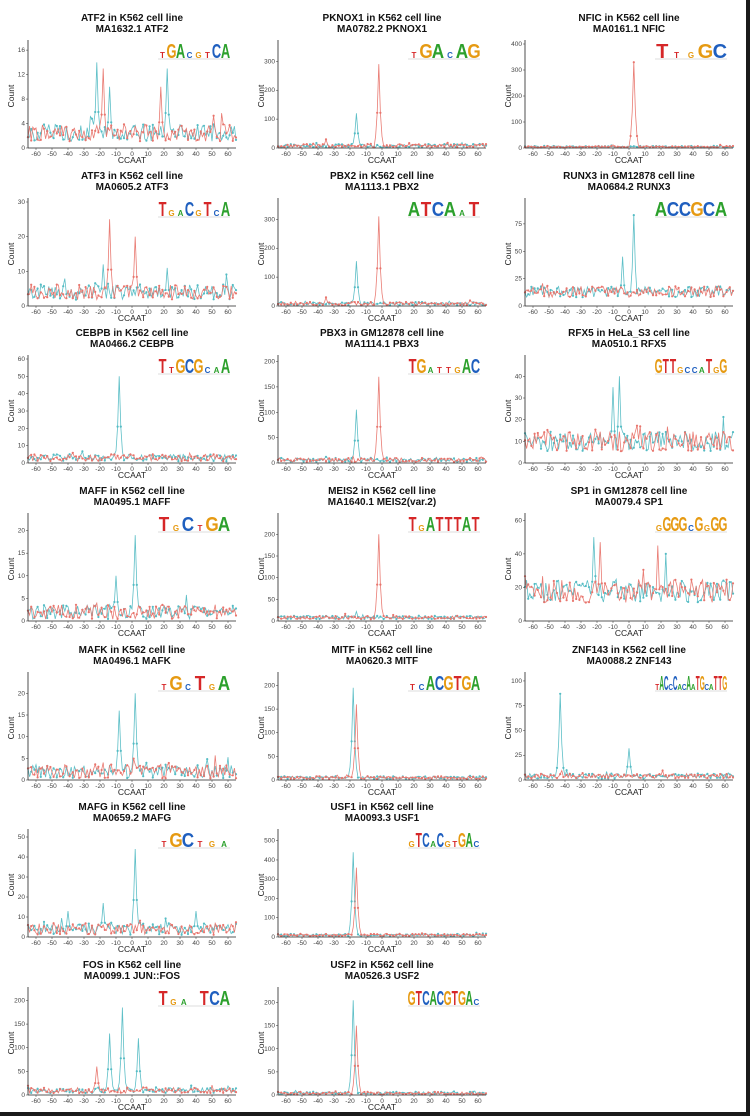 Image resolution: width=750 pixels, height=1116 pixels. I want to click on y-axis-label: Count, so click(509, 95).